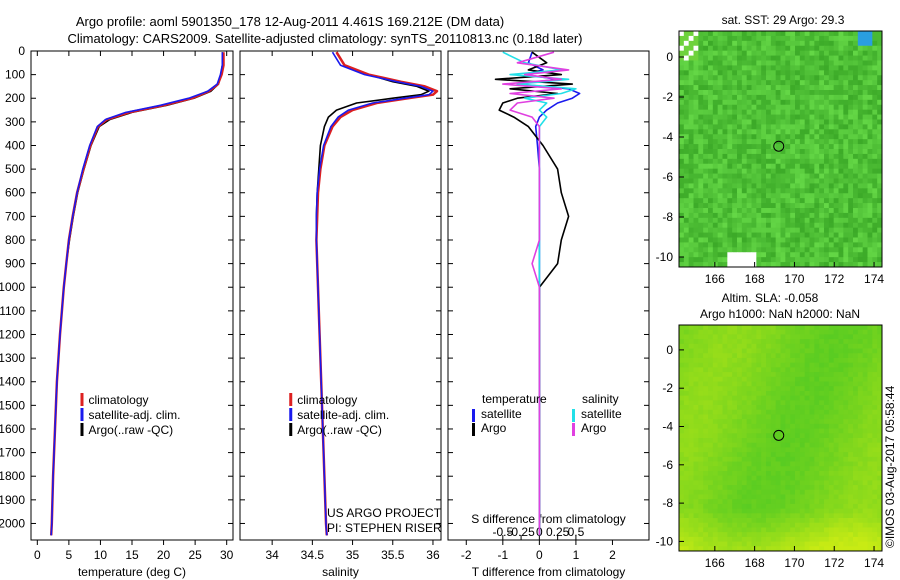 Image resolution: width=900 pixels, height=580 pixels. Describe the element at coordinates (12, 429) in the screenshot. I see `depth-tick-label: 1600` at that location.